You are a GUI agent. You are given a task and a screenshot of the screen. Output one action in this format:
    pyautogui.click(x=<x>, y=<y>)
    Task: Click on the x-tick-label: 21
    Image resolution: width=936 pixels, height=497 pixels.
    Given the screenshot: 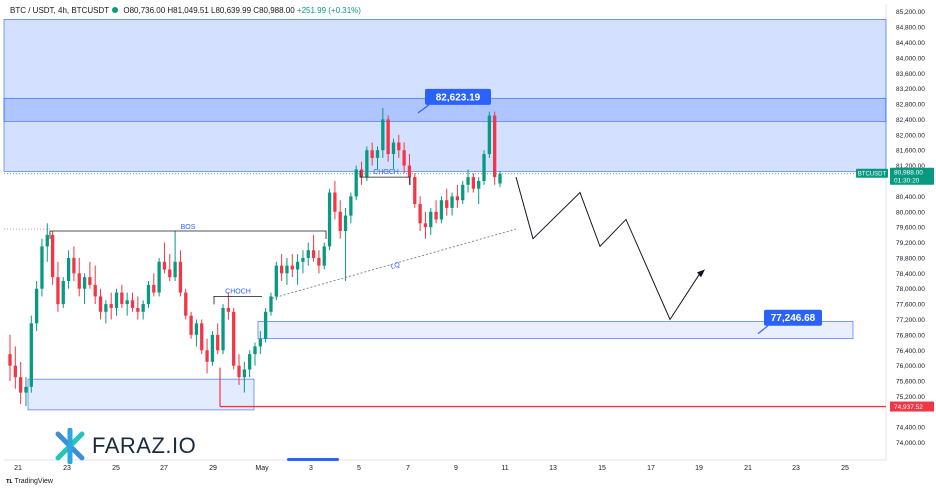 What is the action you would take?
    pyautogui.click(x=18, y=468)
    